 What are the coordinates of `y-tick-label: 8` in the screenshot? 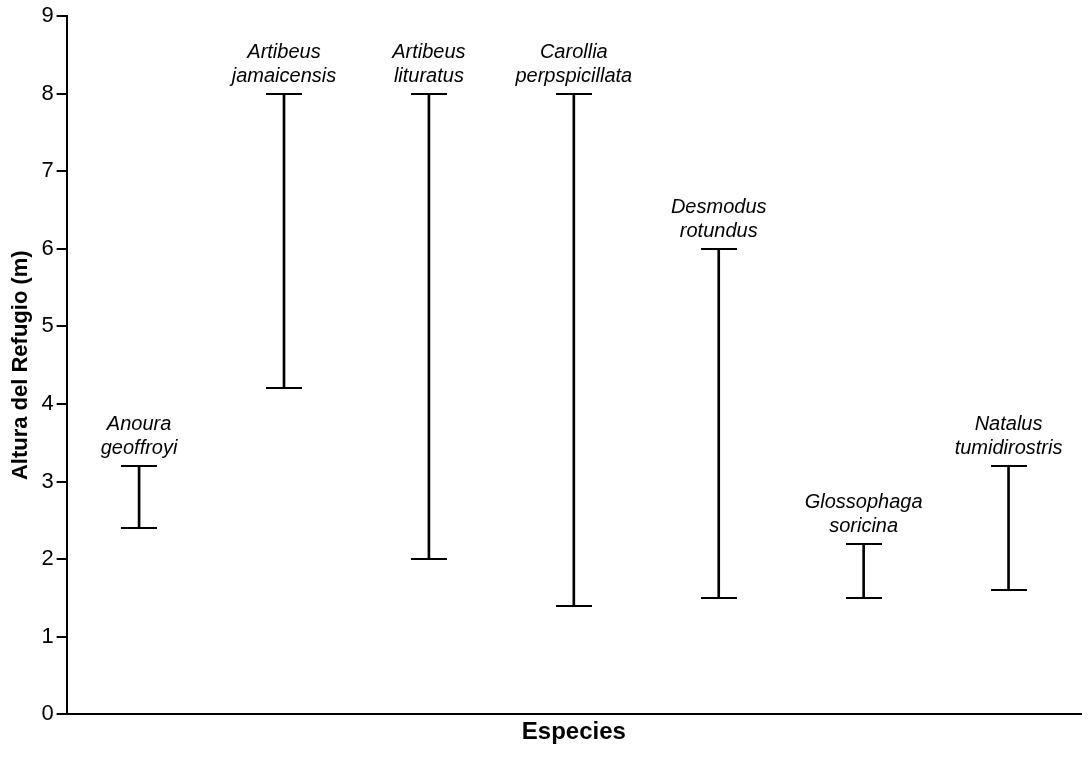 It's located at (47, 92).